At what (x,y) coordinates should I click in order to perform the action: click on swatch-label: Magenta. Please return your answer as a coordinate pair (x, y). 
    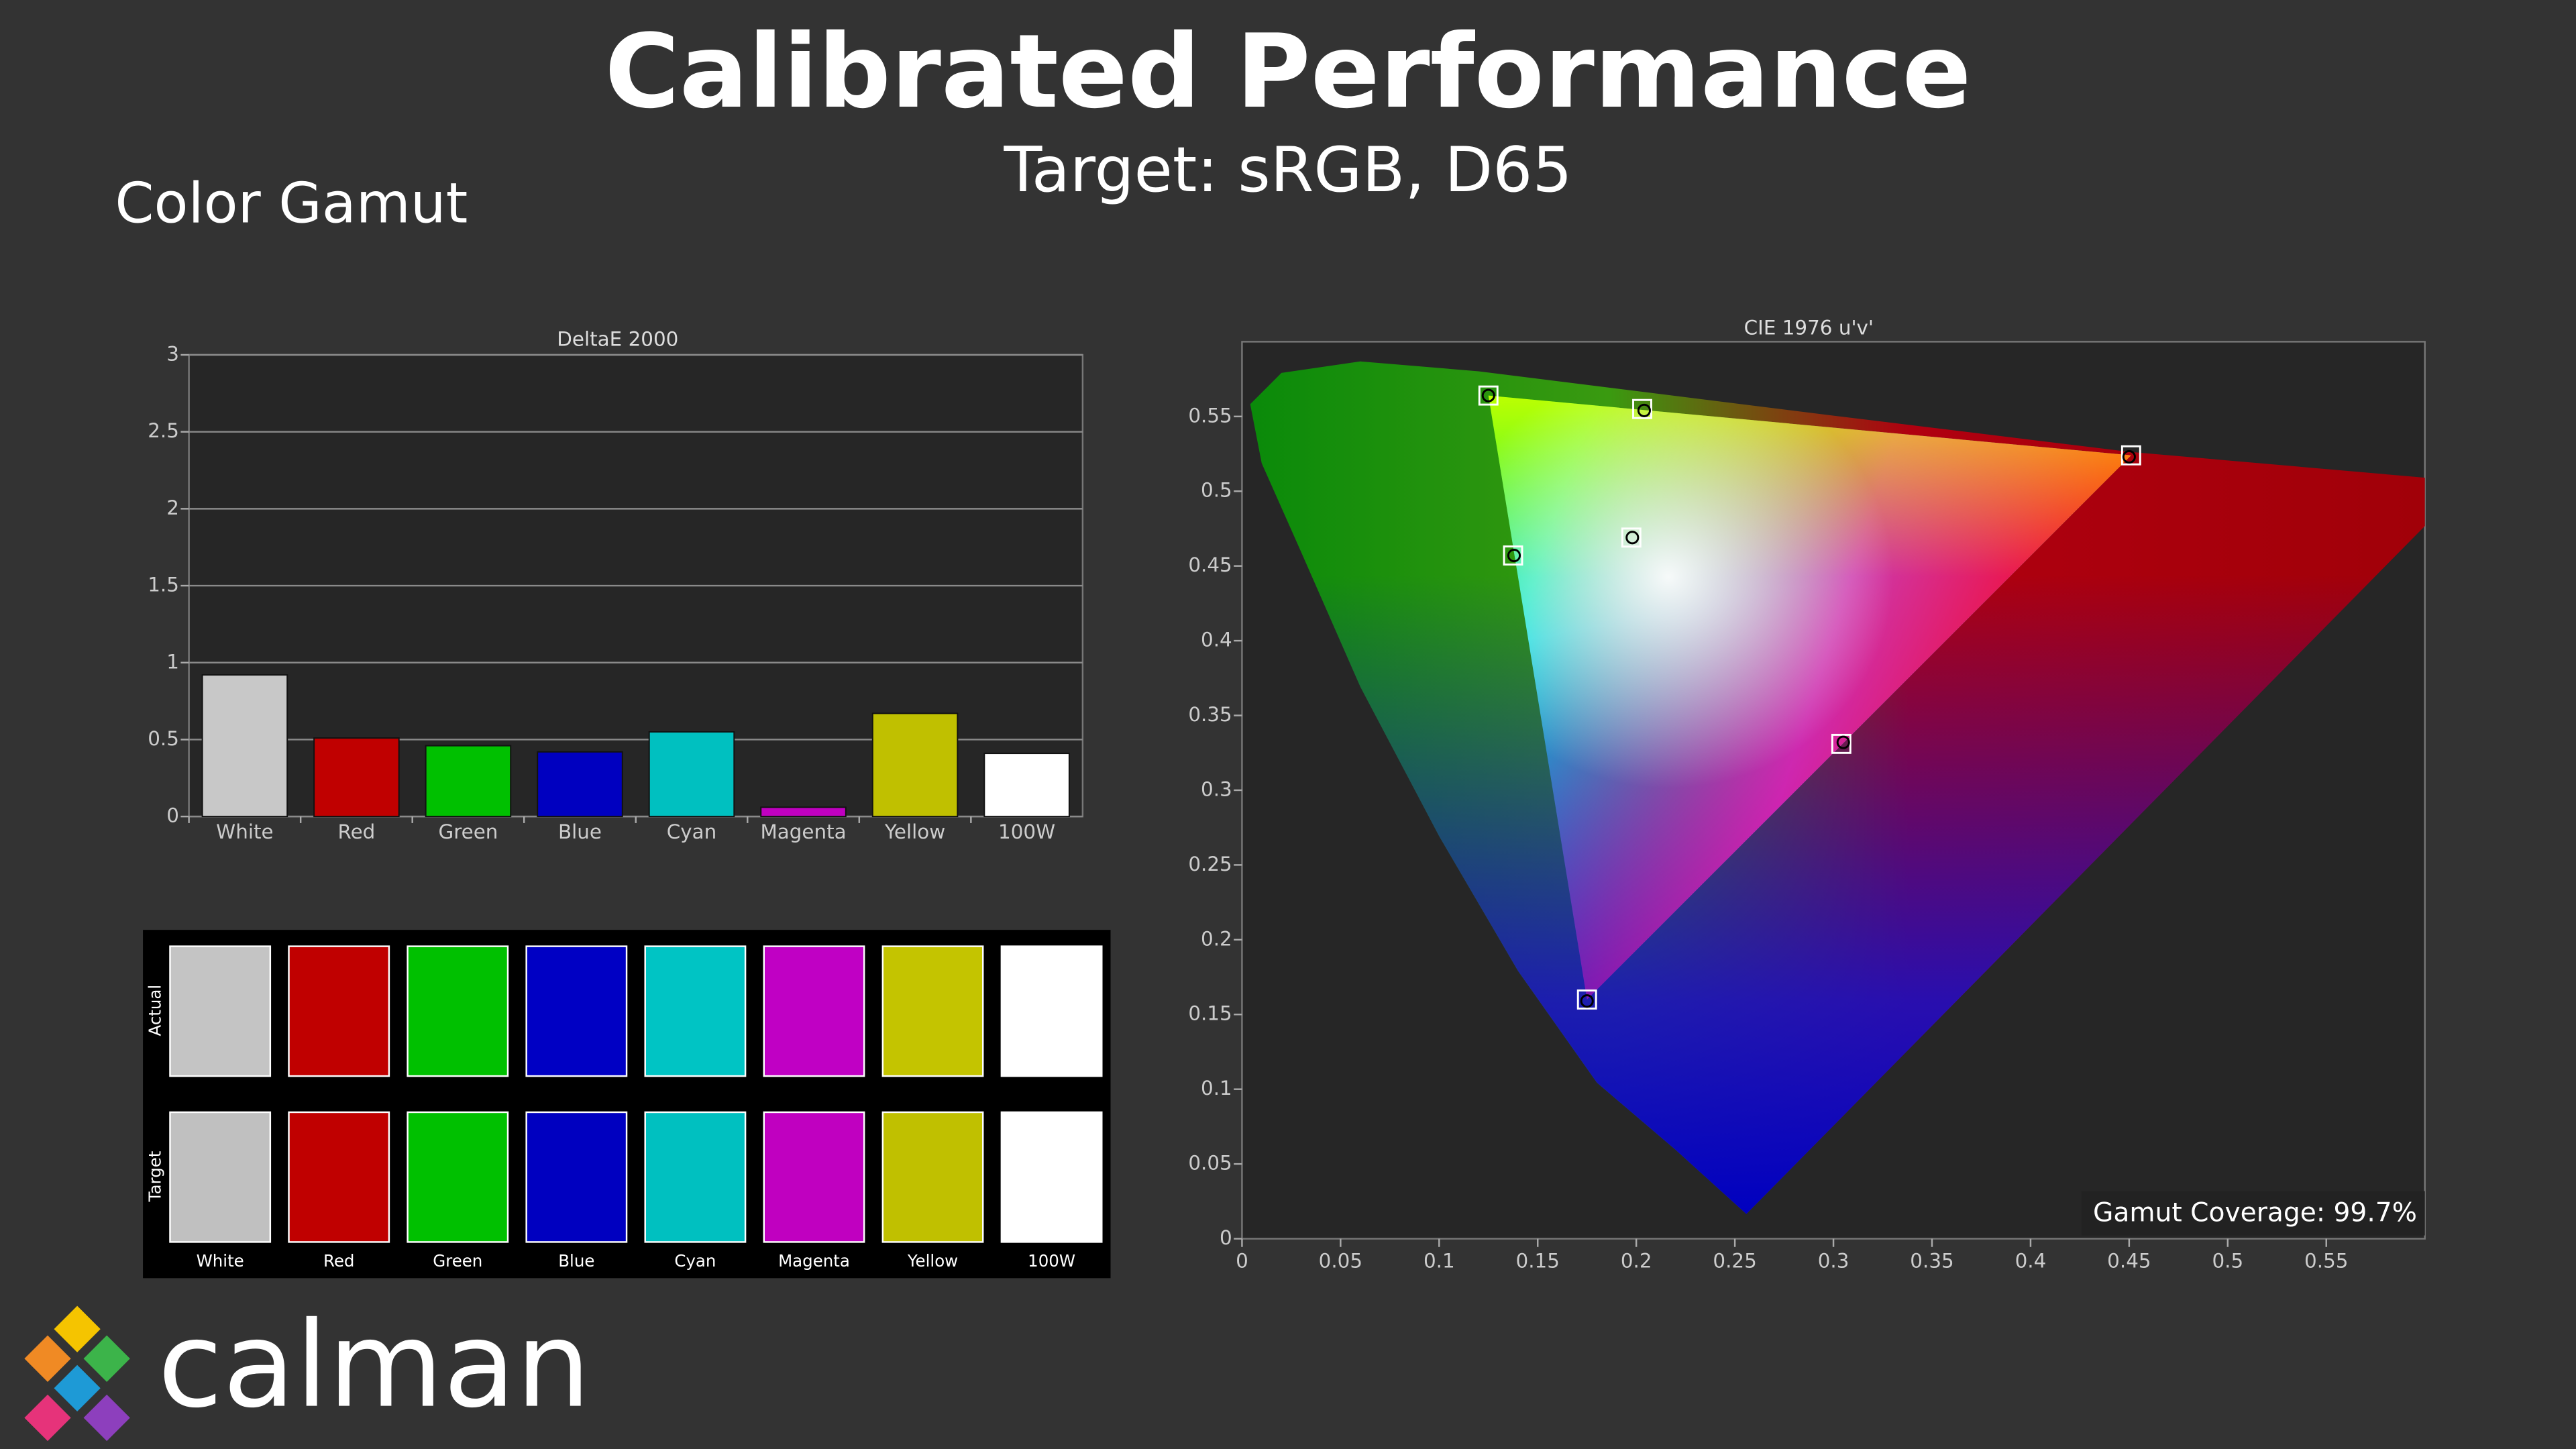
    Looking at the image, I should click on (814, 1261).